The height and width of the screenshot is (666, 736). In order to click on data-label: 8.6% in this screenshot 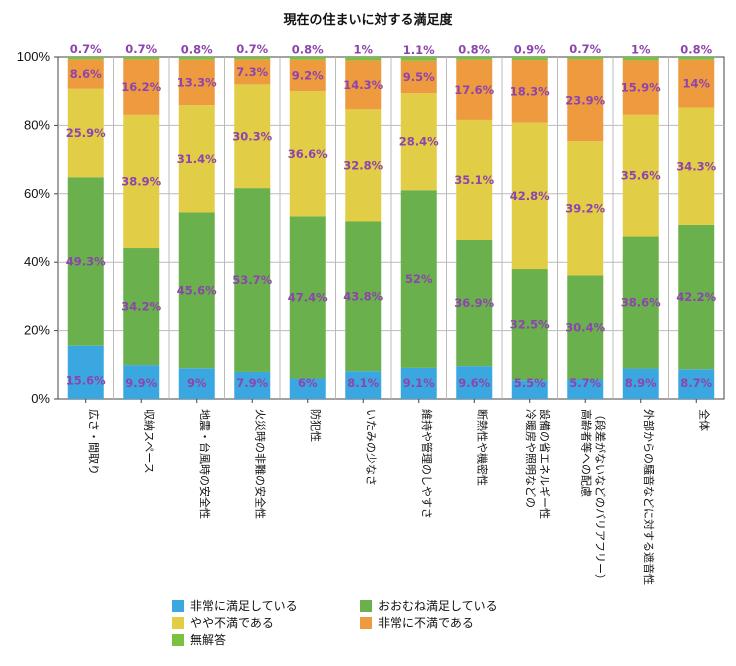, I will do `click(86, 74)`.